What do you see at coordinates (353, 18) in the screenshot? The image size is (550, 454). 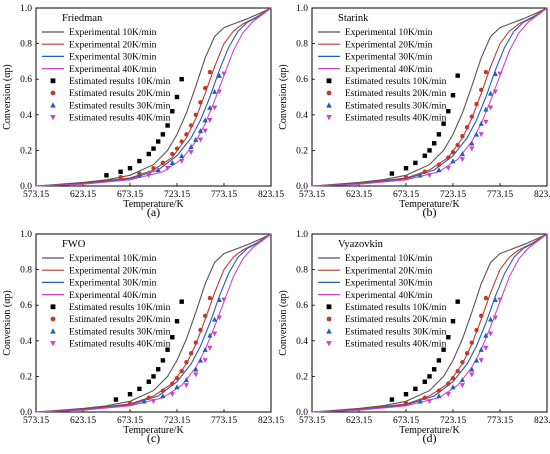 I see `chart-title: Starink` at bounding box center [353, 18].